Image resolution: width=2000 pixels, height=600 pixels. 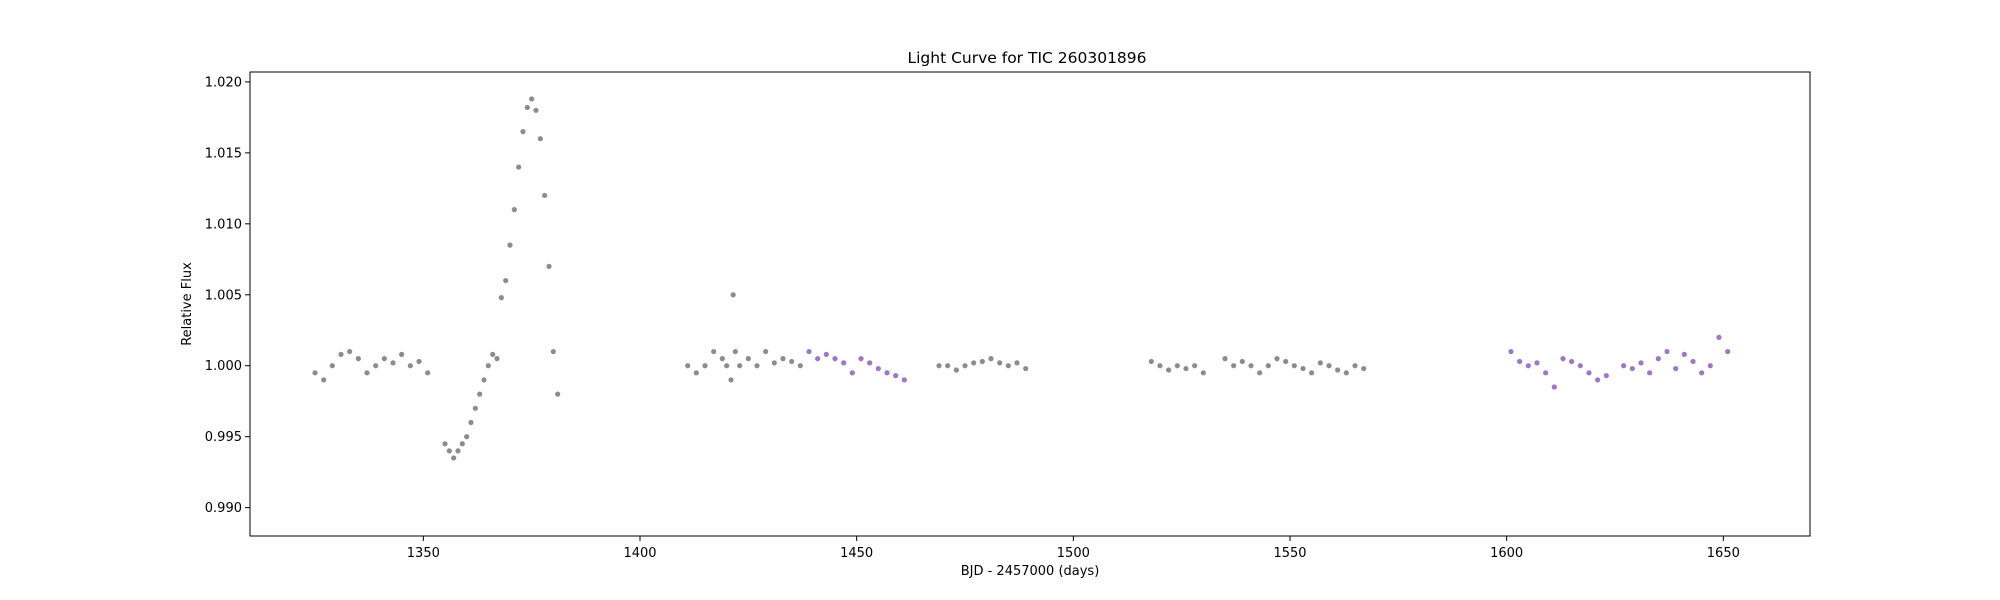 I want to click on y-tick-label: 1.005, so click(x=223, y=295).